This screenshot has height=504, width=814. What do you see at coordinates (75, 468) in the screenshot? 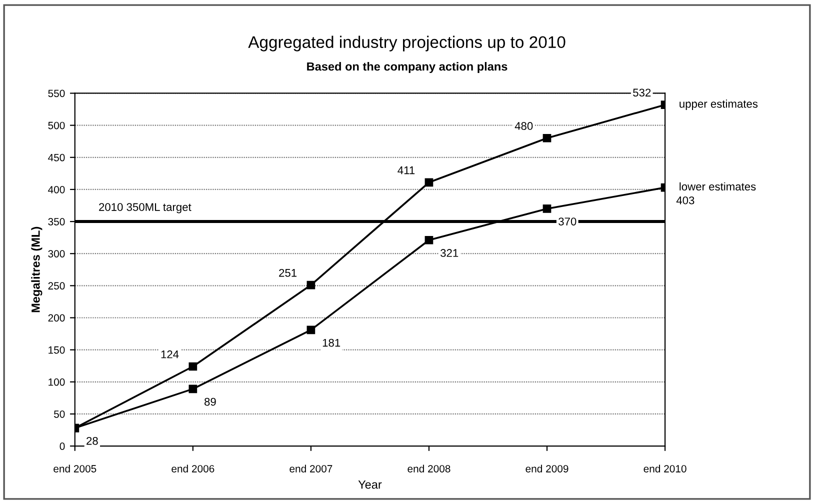
I see `x-tick-label: end 2005` at bounding box center [75, 468].